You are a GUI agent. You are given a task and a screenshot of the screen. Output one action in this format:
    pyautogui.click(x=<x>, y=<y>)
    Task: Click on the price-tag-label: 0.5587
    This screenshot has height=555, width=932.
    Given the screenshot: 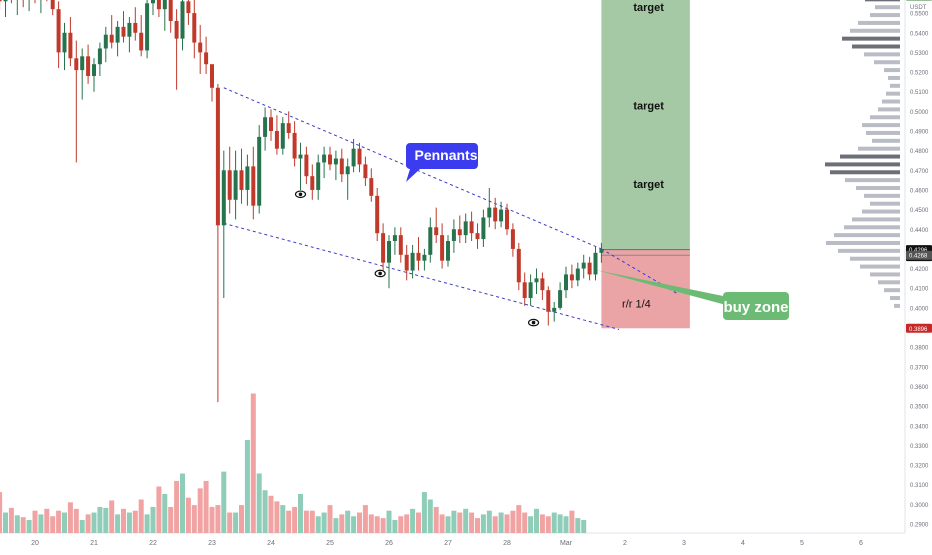 What is the action you would take?
    pyautogui.click(x=918, y=0)
    